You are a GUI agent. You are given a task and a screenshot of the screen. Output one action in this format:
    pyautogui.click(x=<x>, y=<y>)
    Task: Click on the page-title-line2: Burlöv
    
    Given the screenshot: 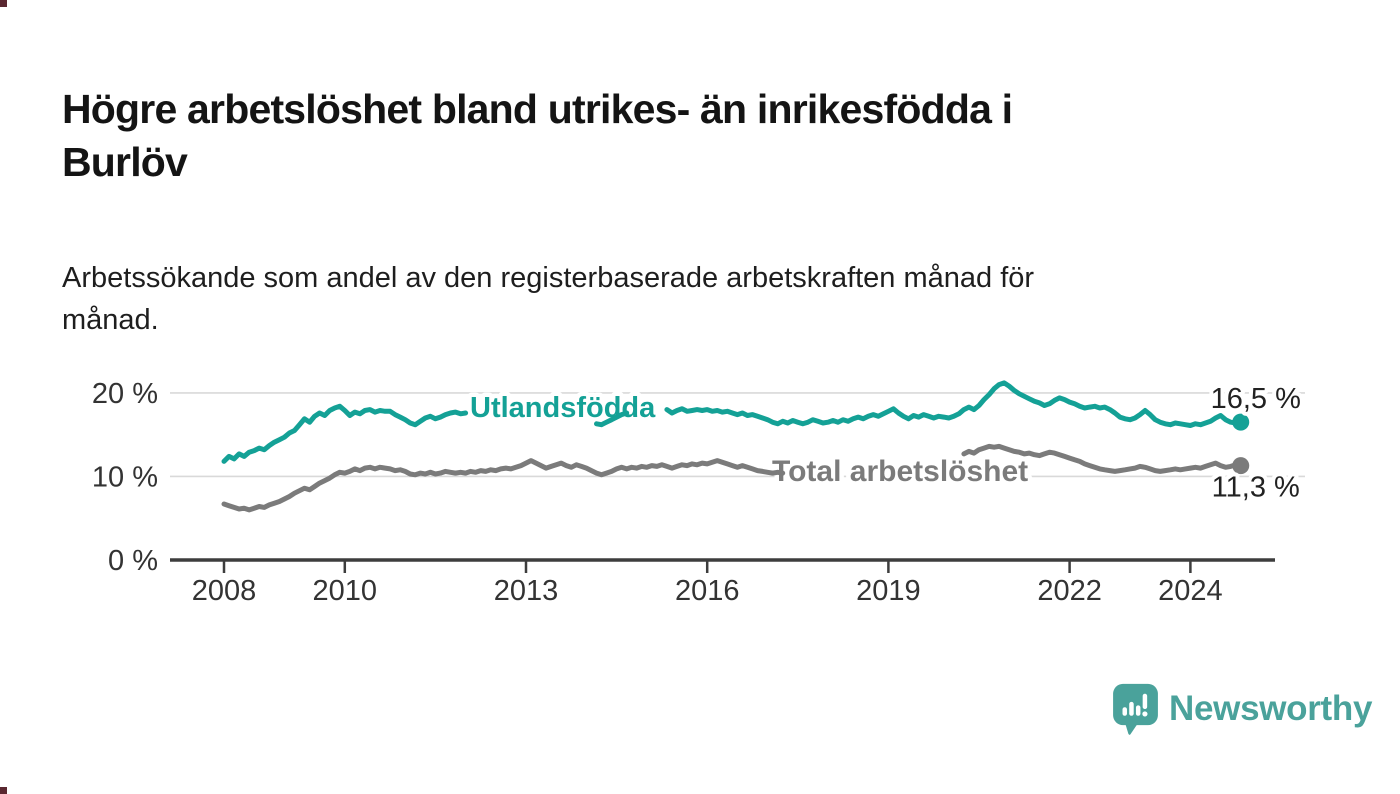 What is the action you would take?
    pyautogui.click(x=125, y=162)
    